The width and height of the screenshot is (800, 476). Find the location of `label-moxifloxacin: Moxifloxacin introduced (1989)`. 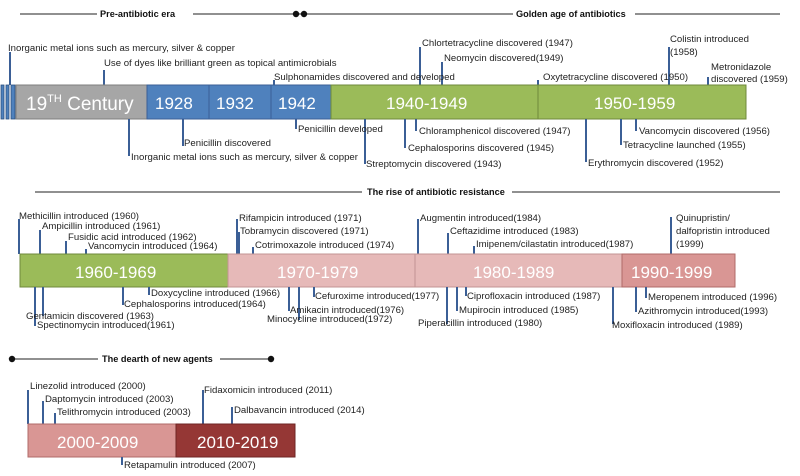

label-moxifloxacin: Moxifloxacin introduced (1989) is located at coordinates (677, 325).